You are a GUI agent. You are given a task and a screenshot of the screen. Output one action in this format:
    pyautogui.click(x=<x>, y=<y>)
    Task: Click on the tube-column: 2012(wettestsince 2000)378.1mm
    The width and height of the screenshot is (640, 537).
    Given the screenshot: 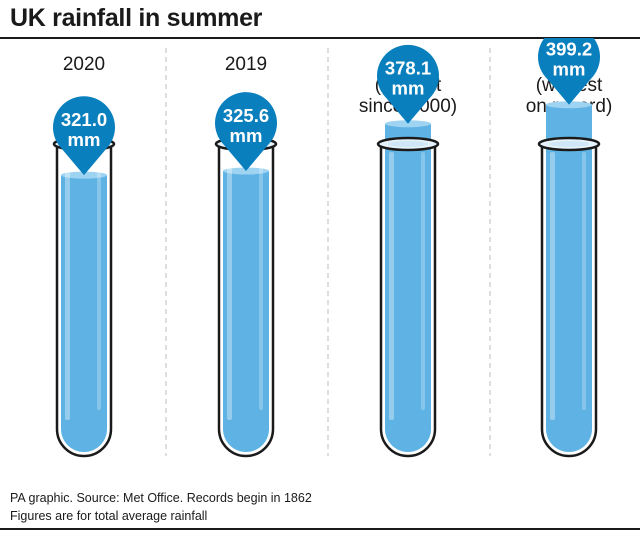 What is the action you would take?
    pyautogui.click(x=408, y=251)
    